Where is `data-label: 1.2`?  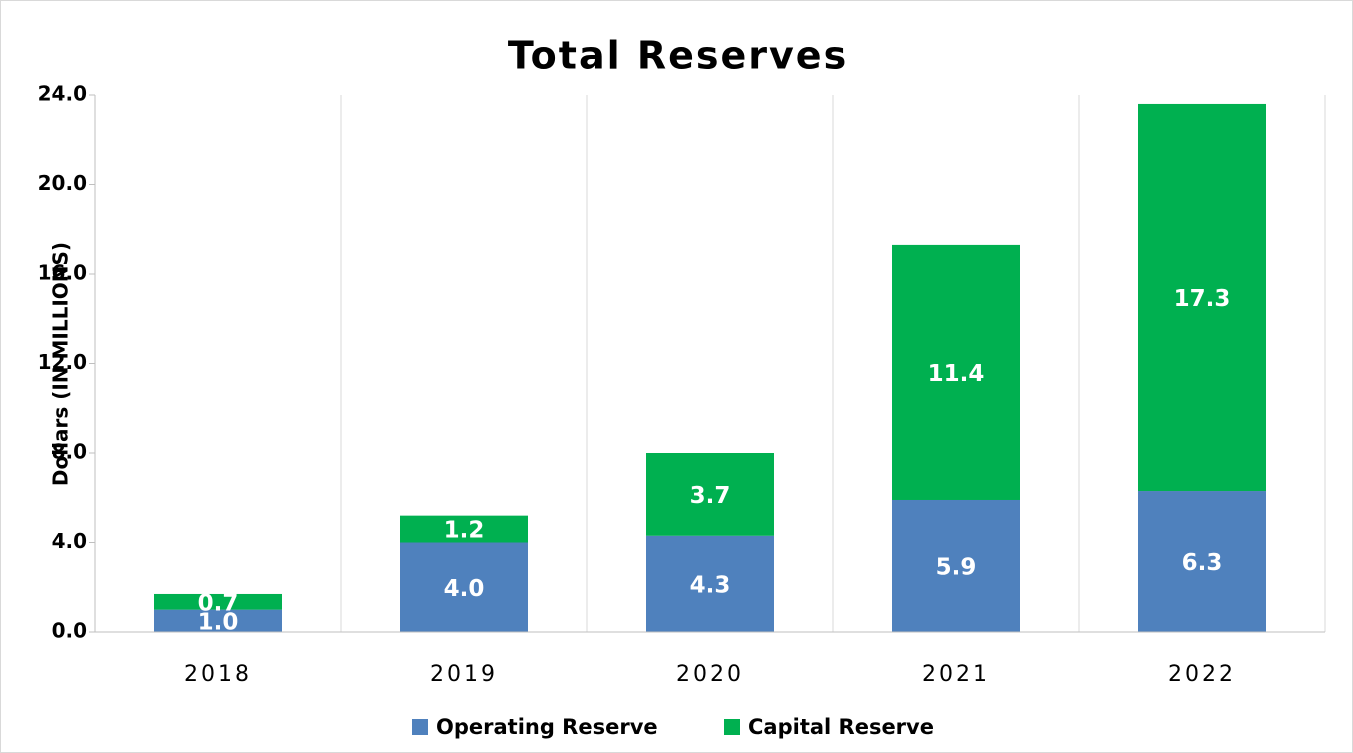 data-label: 1.2 is located at coordinates (464, 531).